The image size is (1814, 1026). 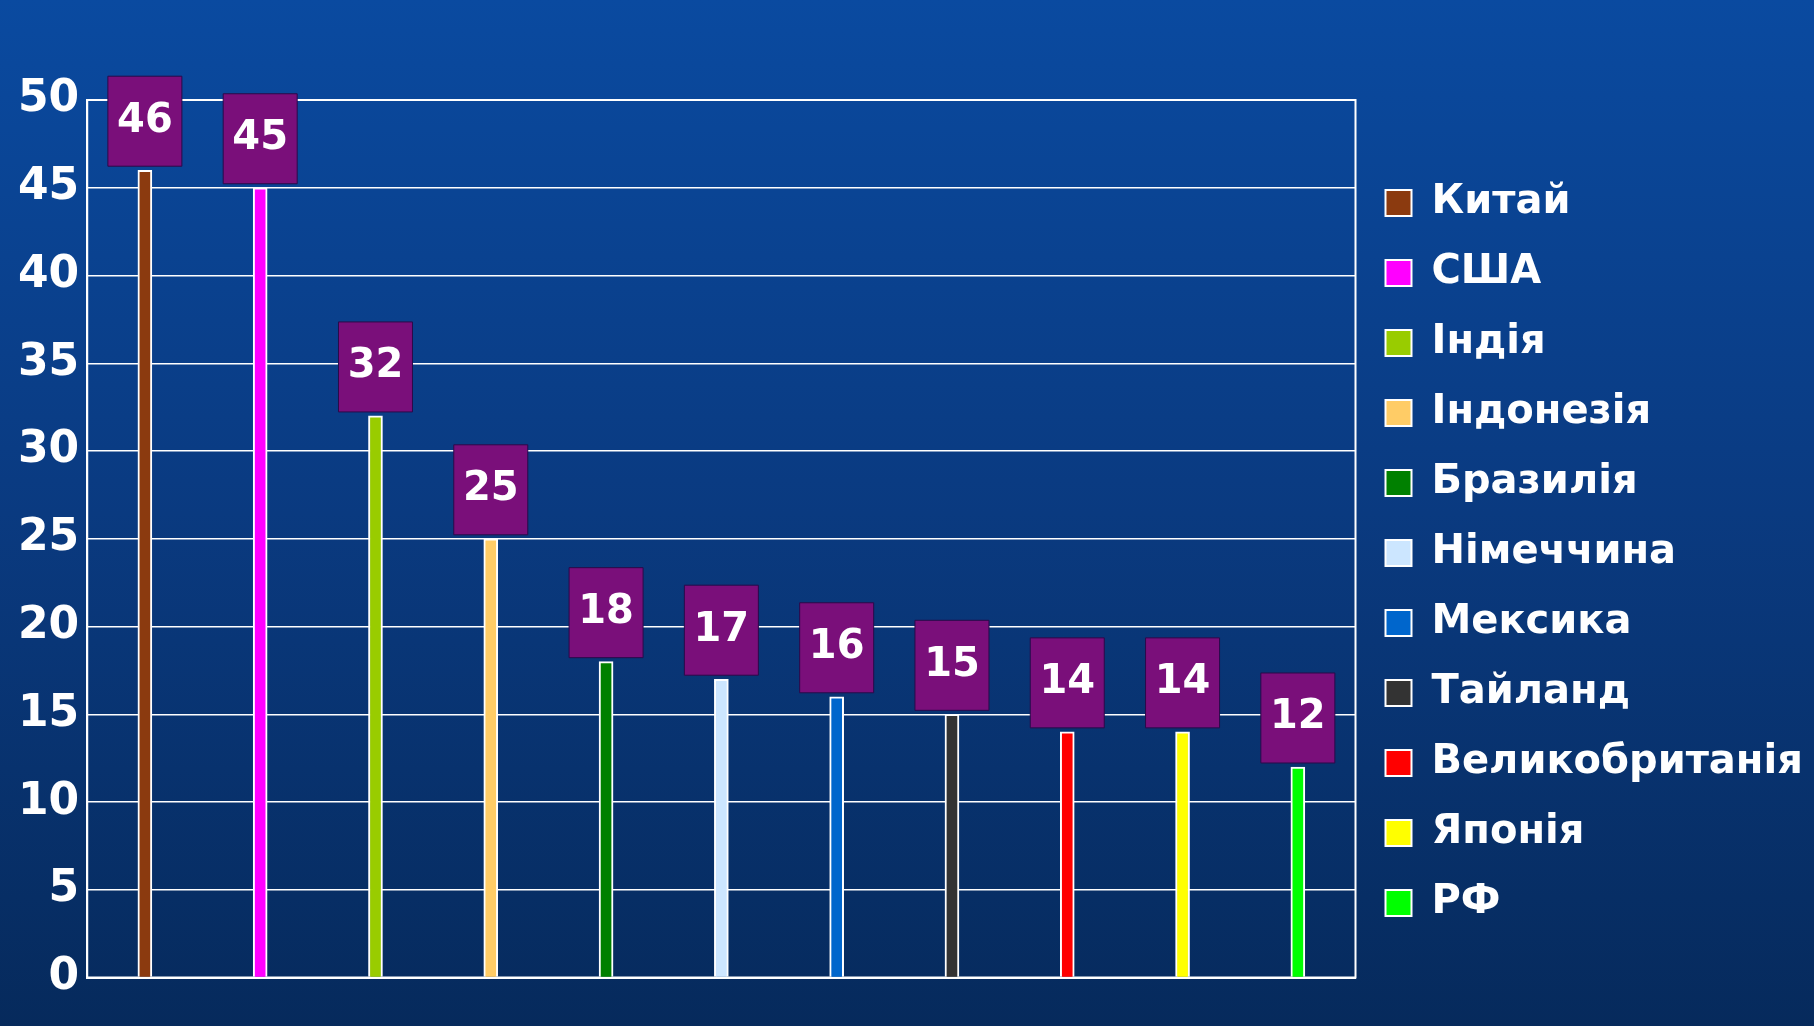 What do you see at coordinates (1508, 829) in the screenshot?
I see `legend-label: Японія` at bounding box center [1508, 829].